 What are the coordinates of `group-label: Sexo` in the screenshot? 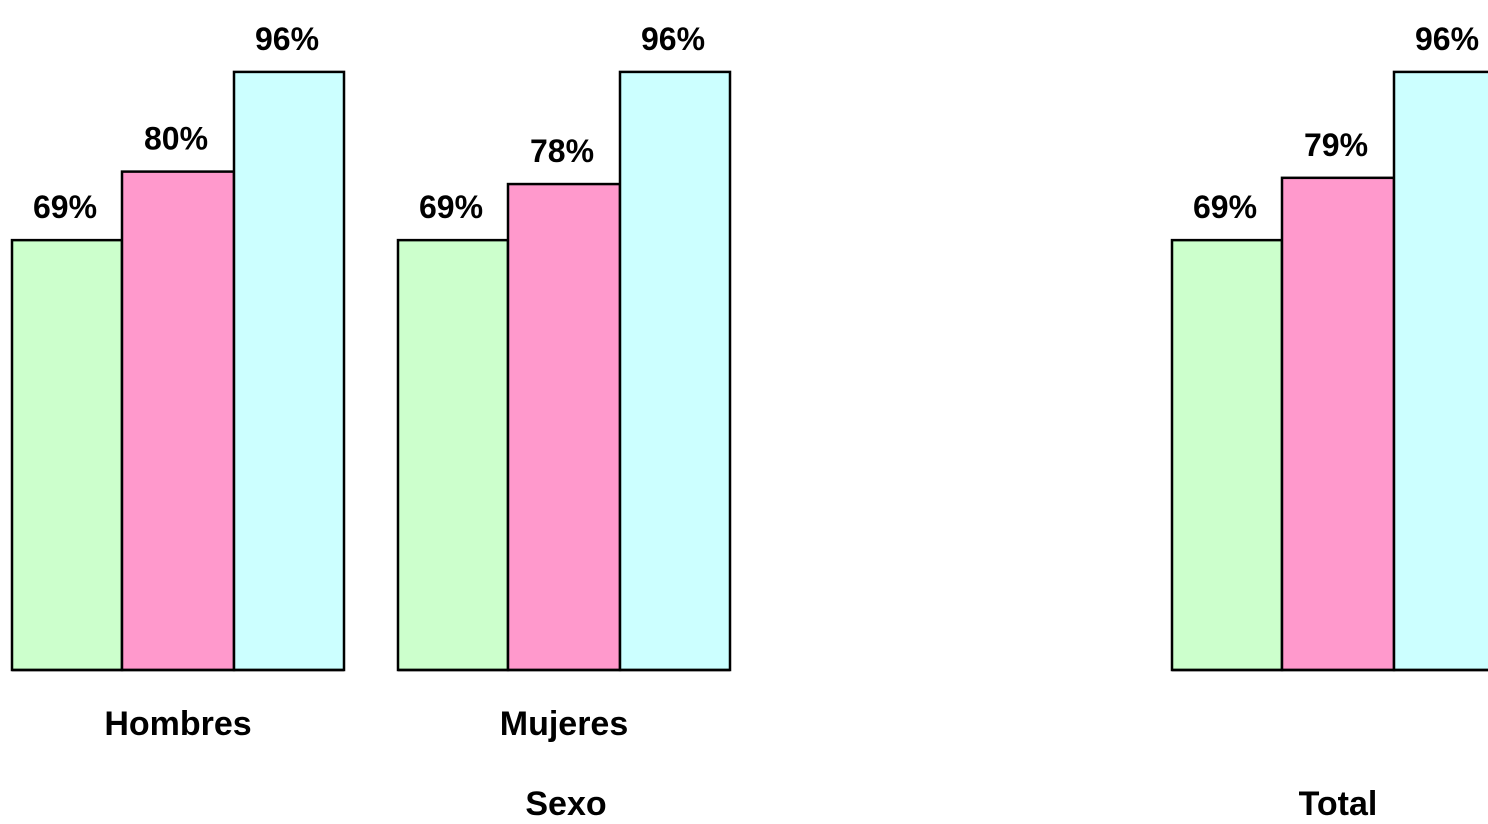 It's located at (565, 802).